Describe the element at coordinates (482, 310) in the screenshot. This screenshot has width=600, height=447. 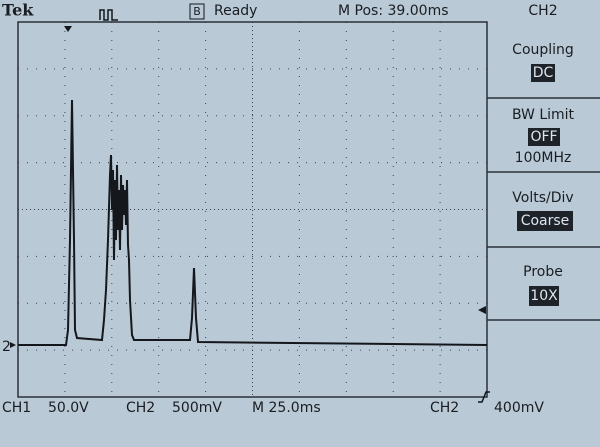
I see `trigger-level-marker` at that location.